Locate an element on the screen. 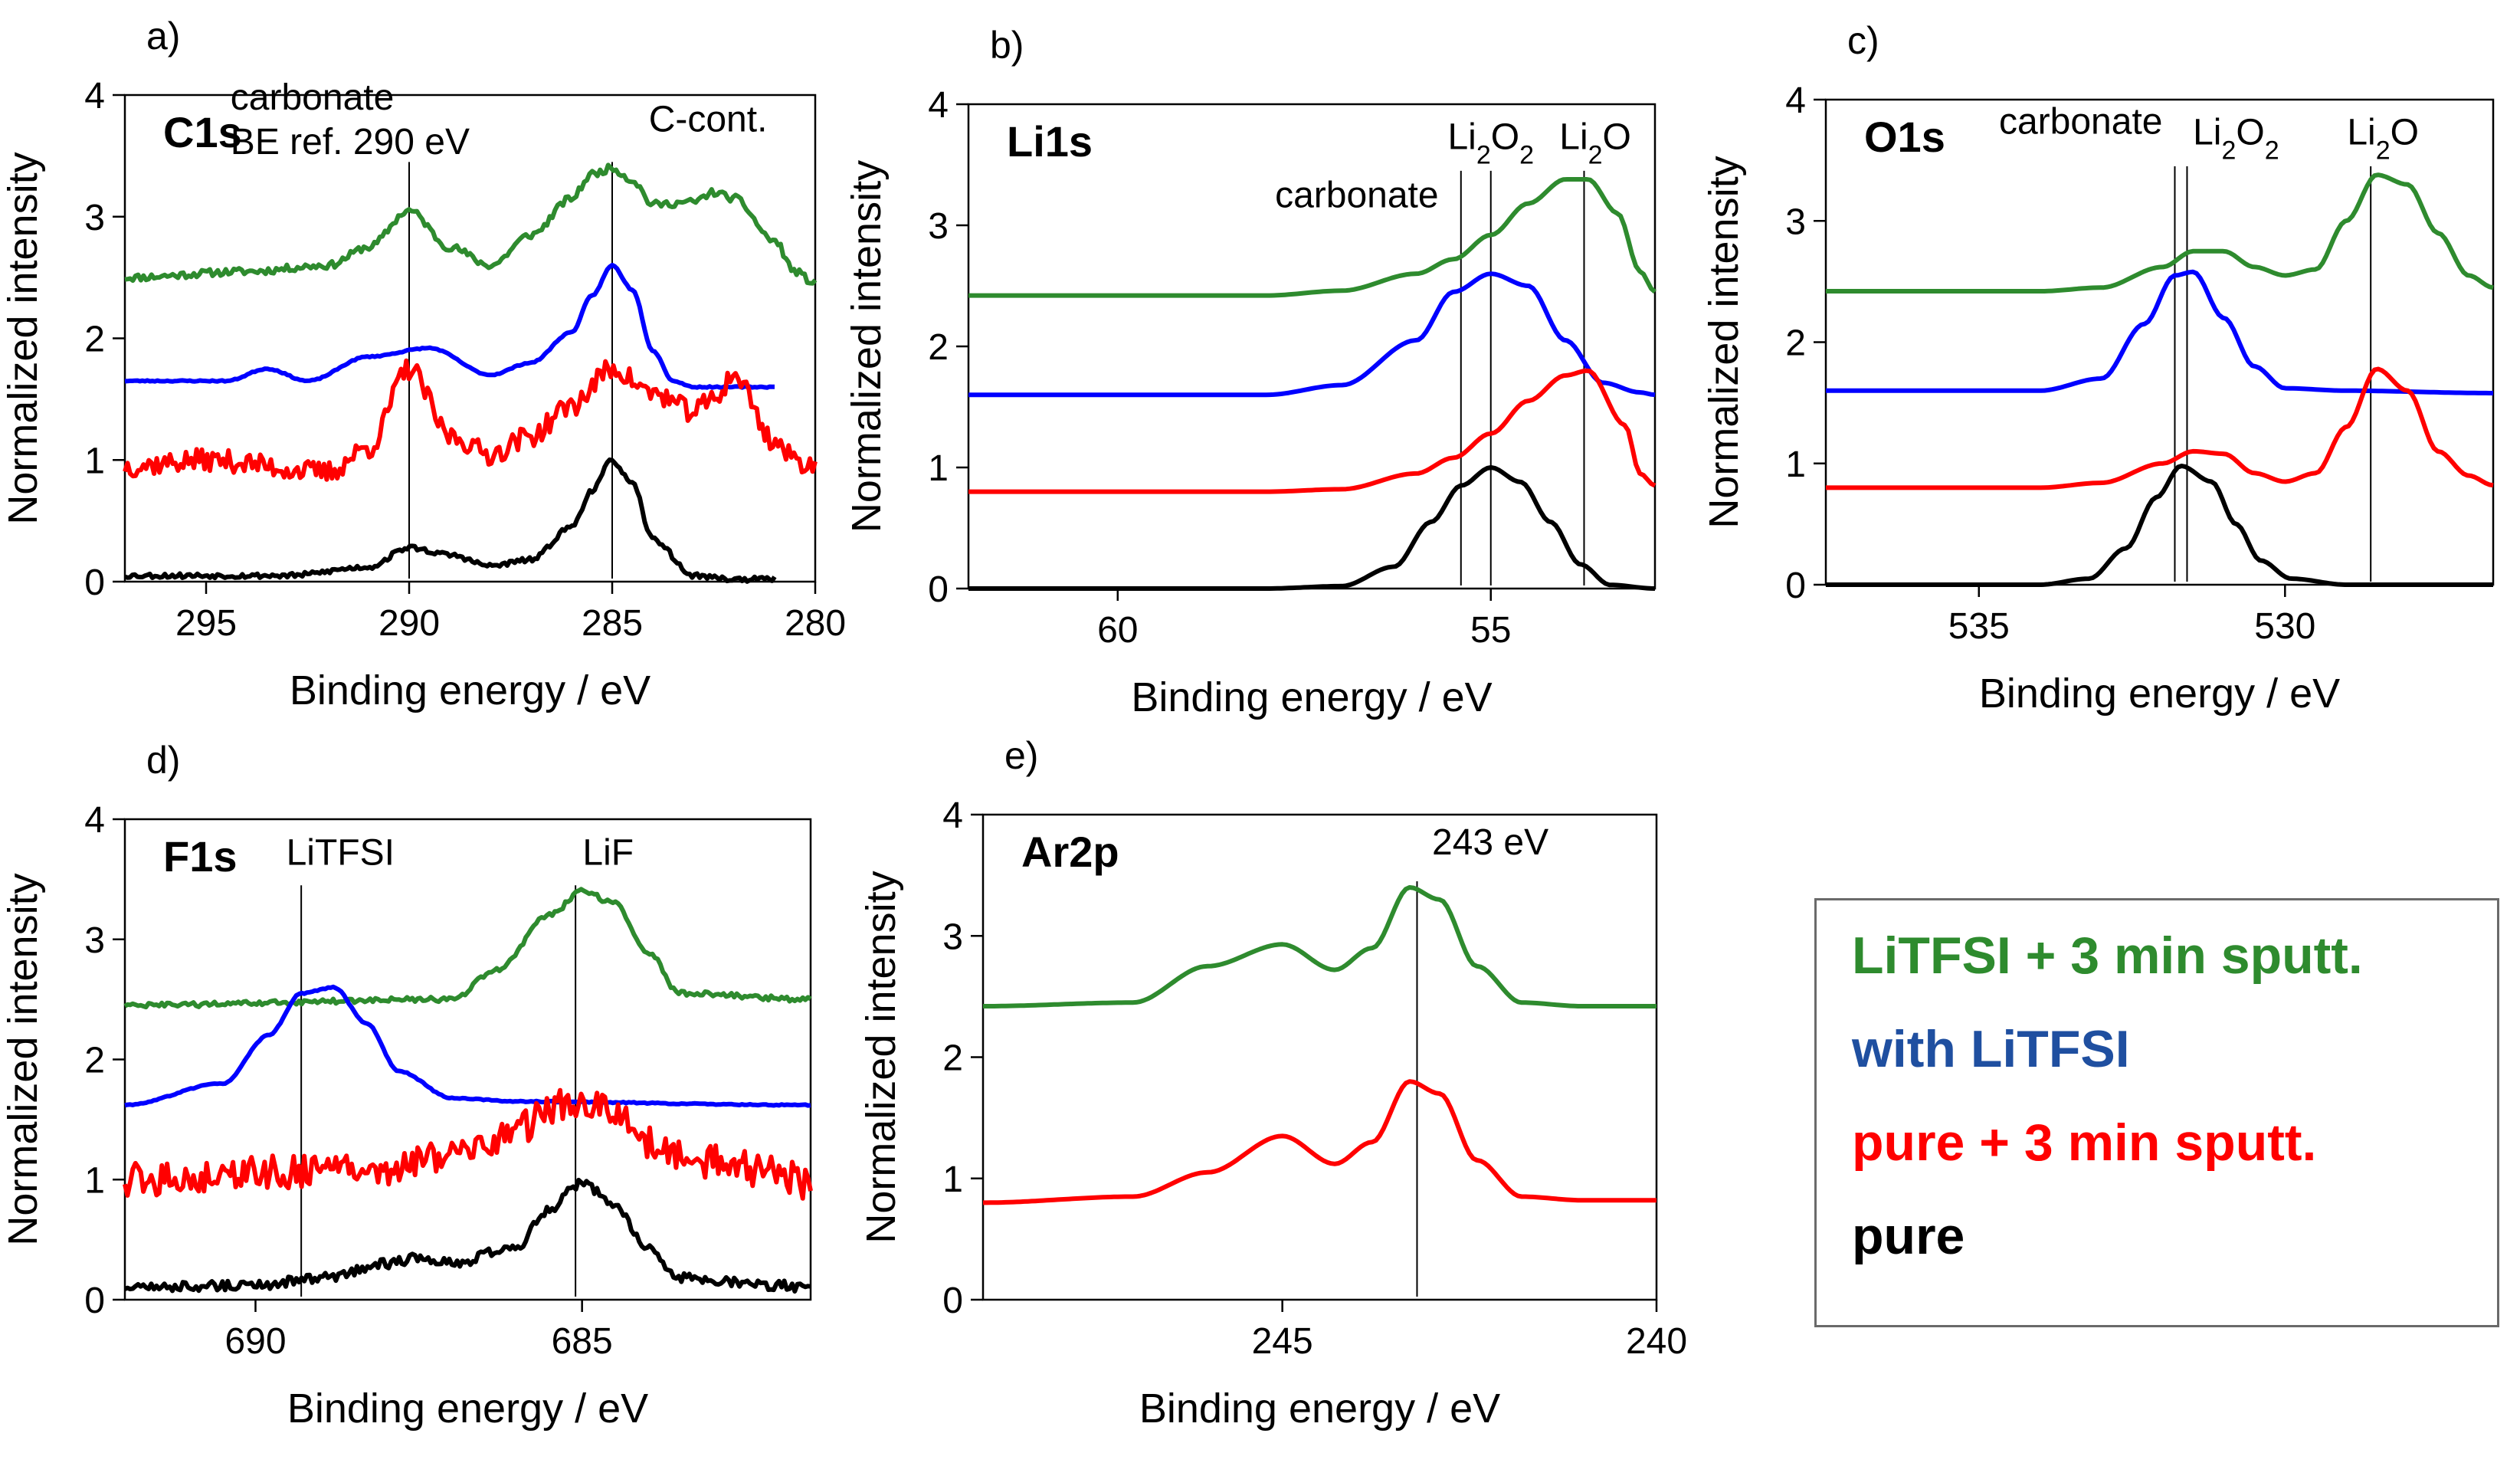 Image resolution: width=2520 pixels, height=1466 pixels. x-tick-label: 295 is located at coordinates (206, 623).